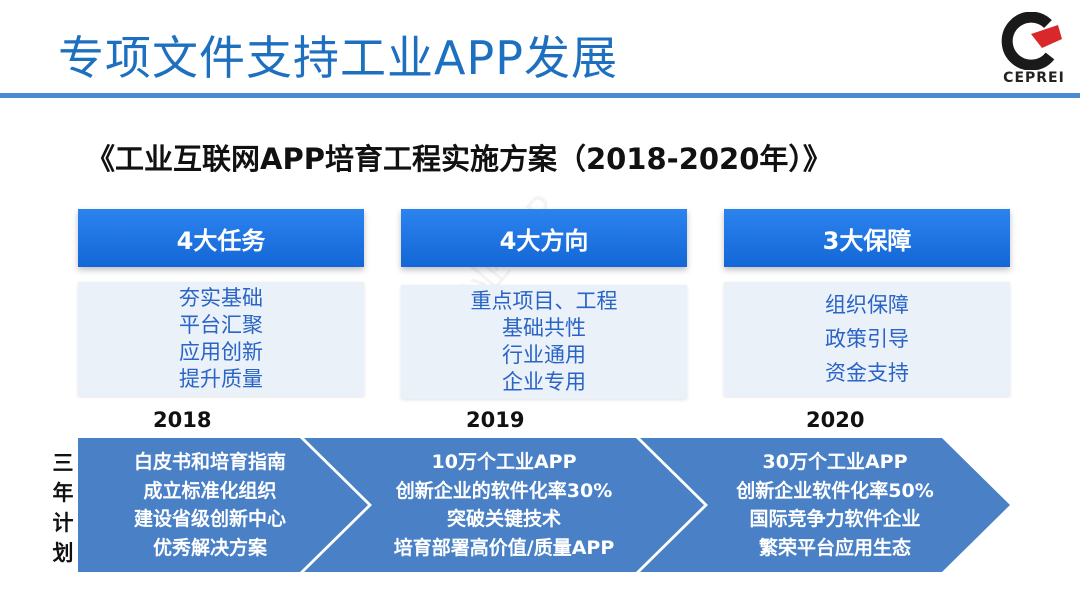  What do you see at coordinates (63, 493) in the screenshot?
I see `plan-label-char: 年` at bounding box center [63, 493].